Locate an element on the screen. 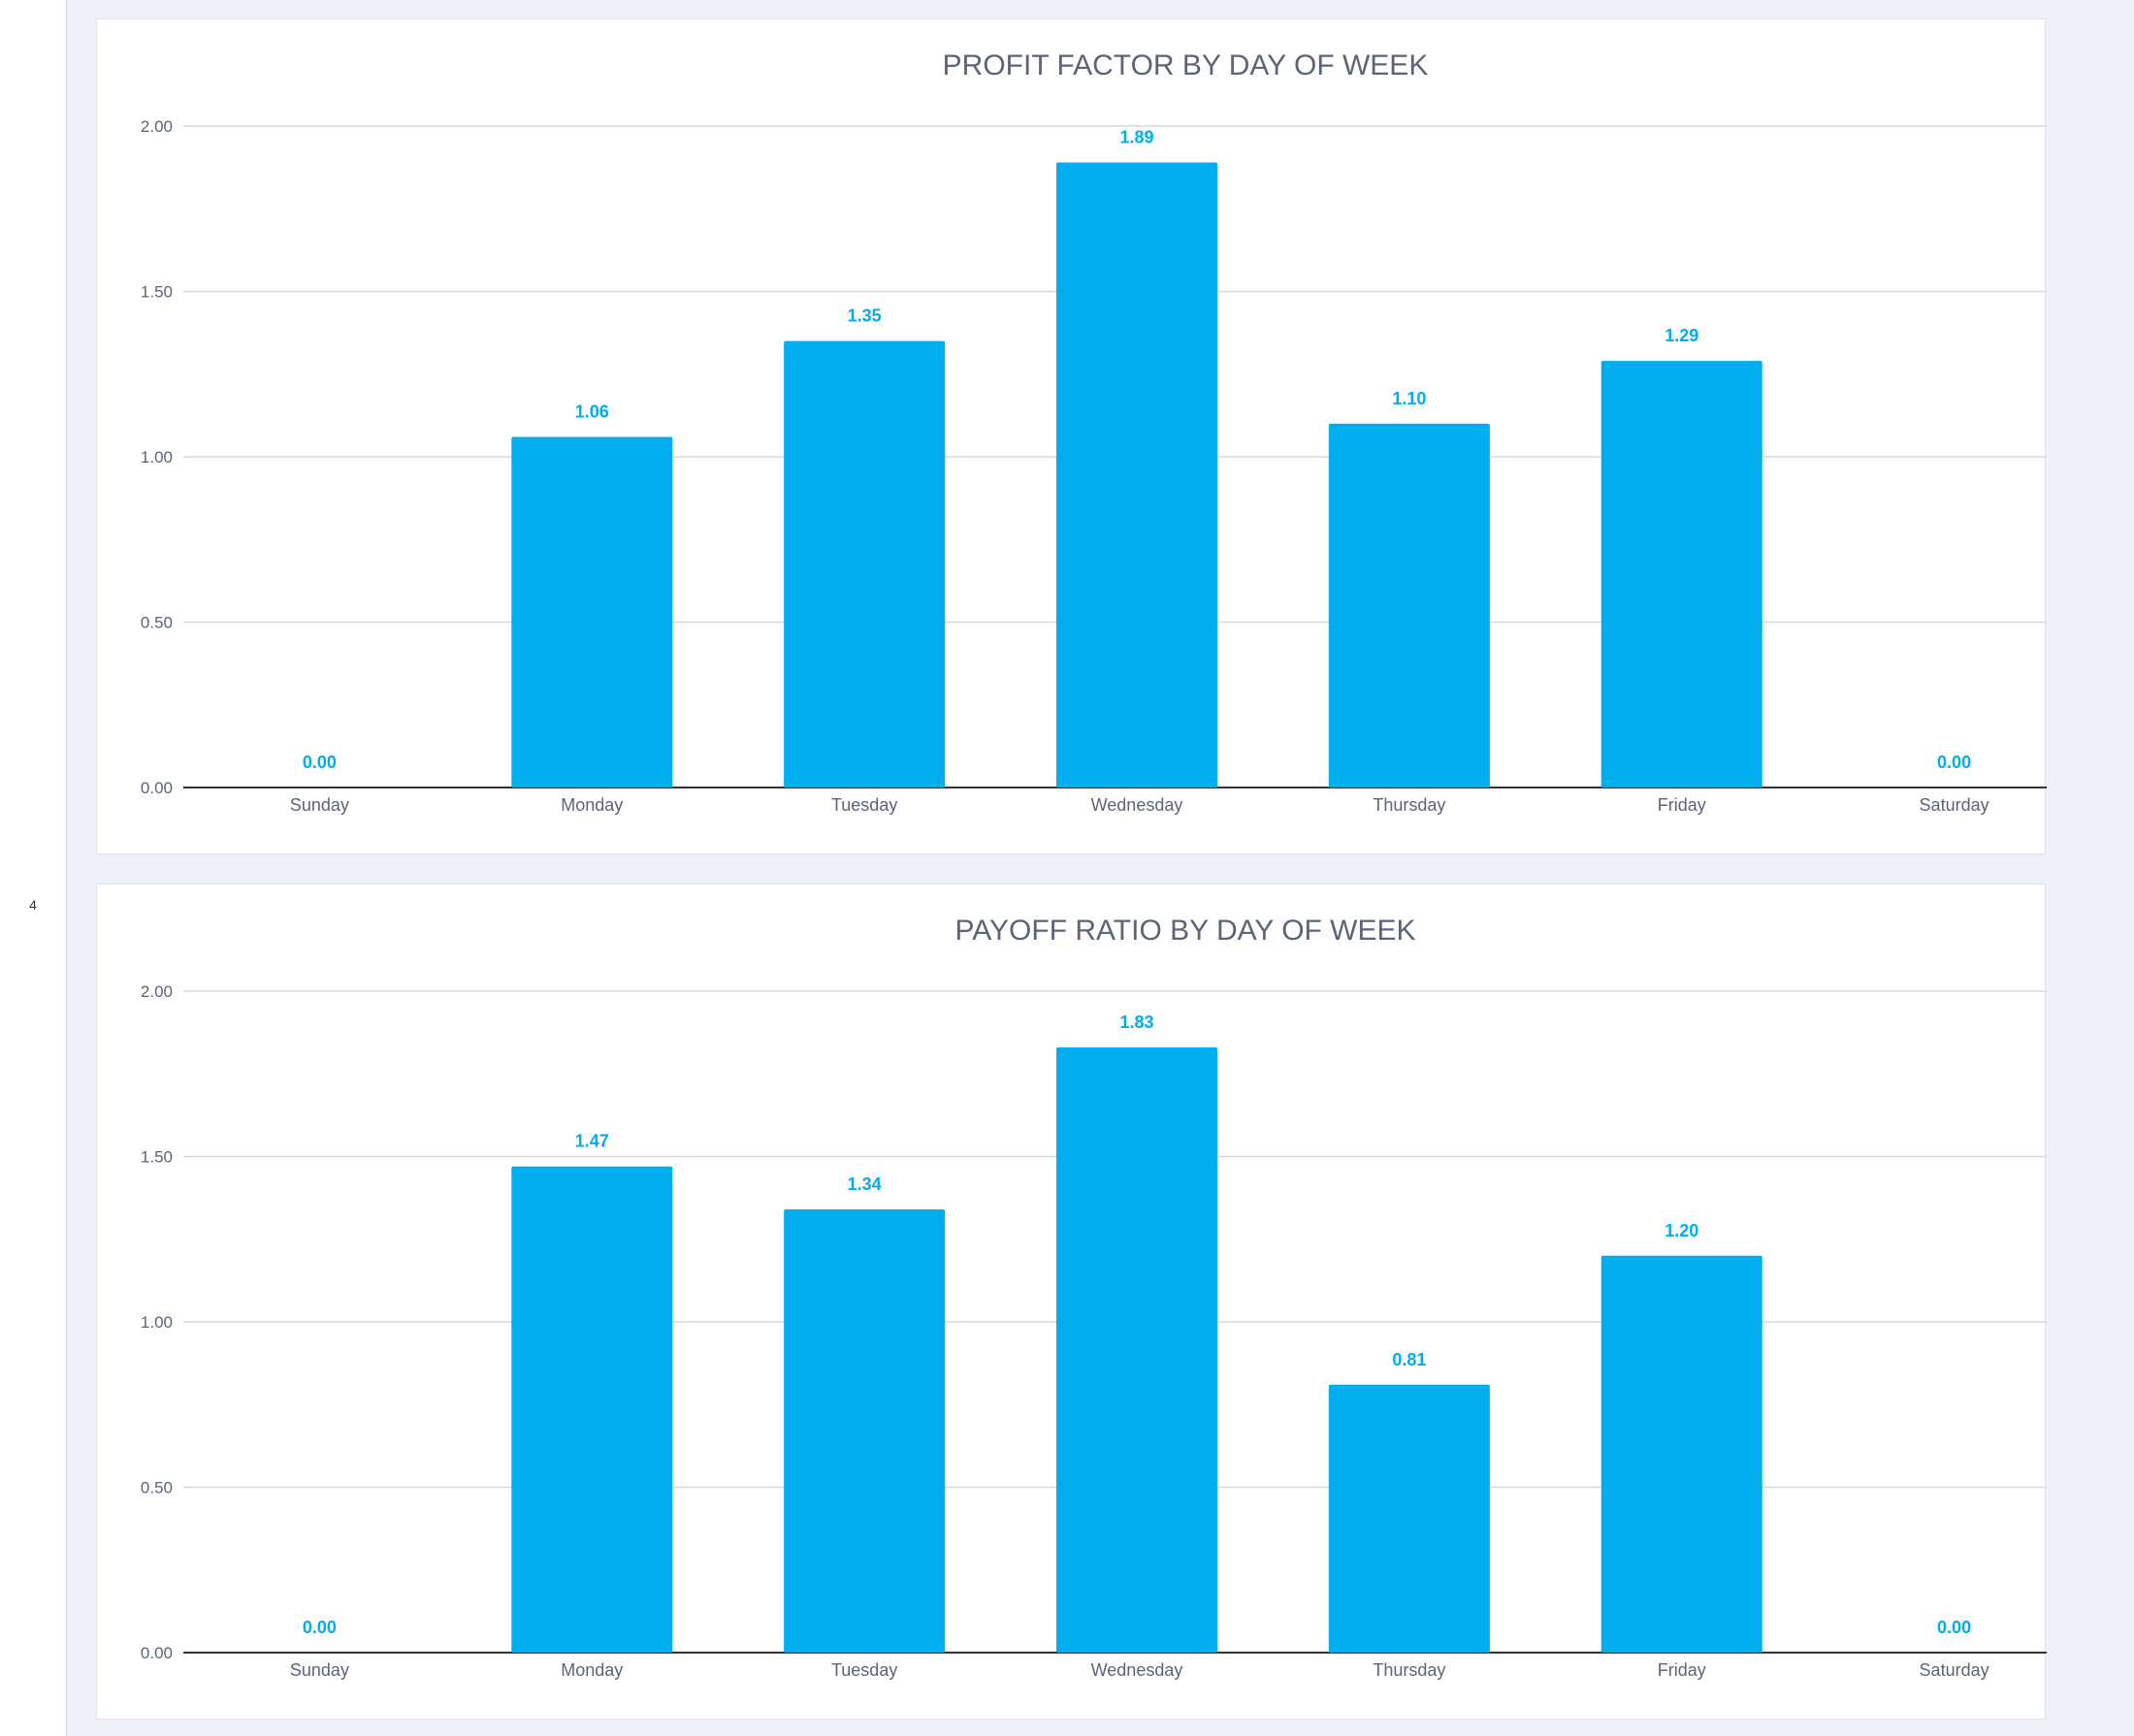 This screenshot has height=1736, width=2134. data-label-tuesday: 1.35 is located at coordinates (865, 316).